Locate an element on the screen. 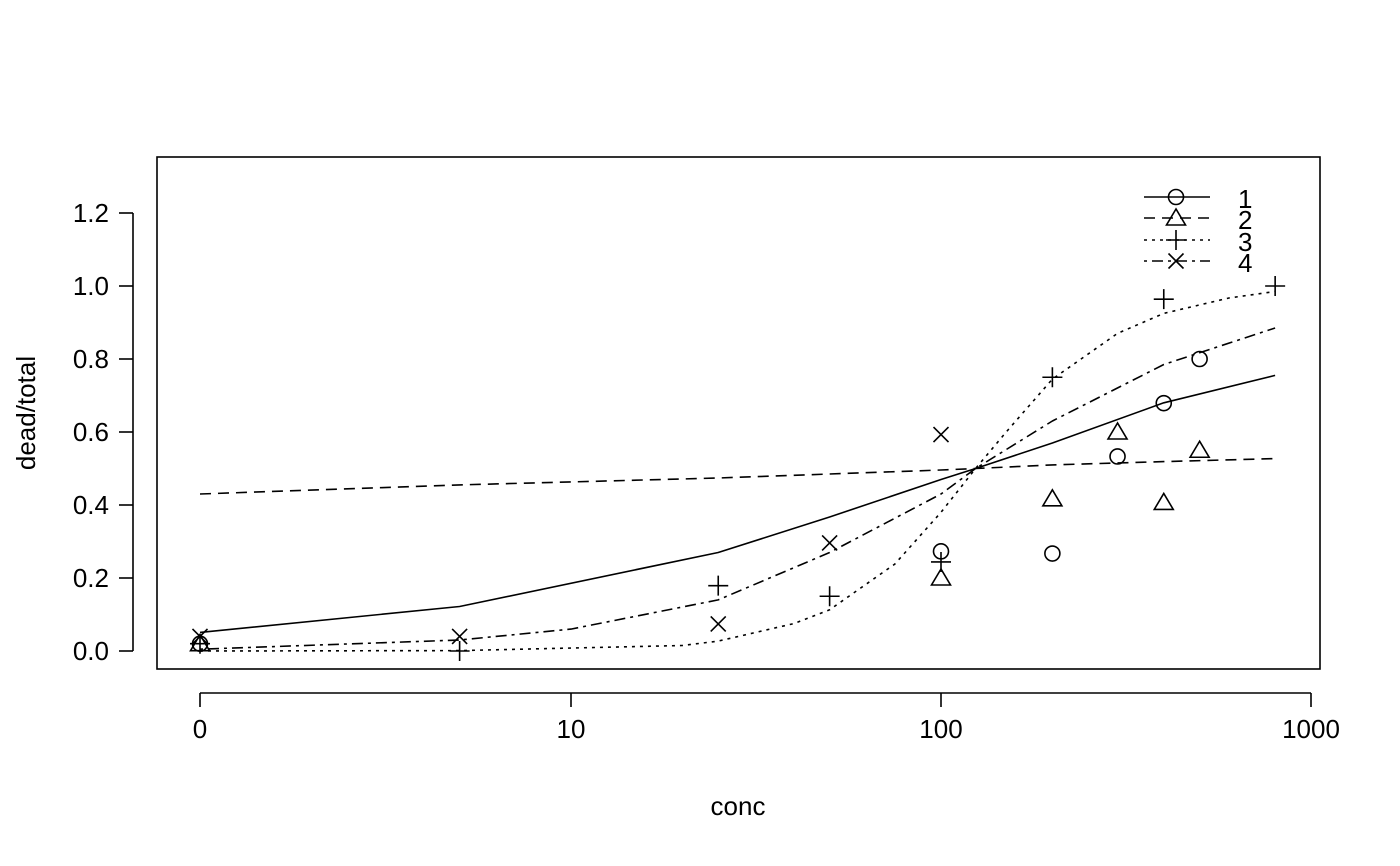 The height and width of the screenshot is (866, 1400). legend-label-series-3: 3 is located at coordinates (1245, 242).